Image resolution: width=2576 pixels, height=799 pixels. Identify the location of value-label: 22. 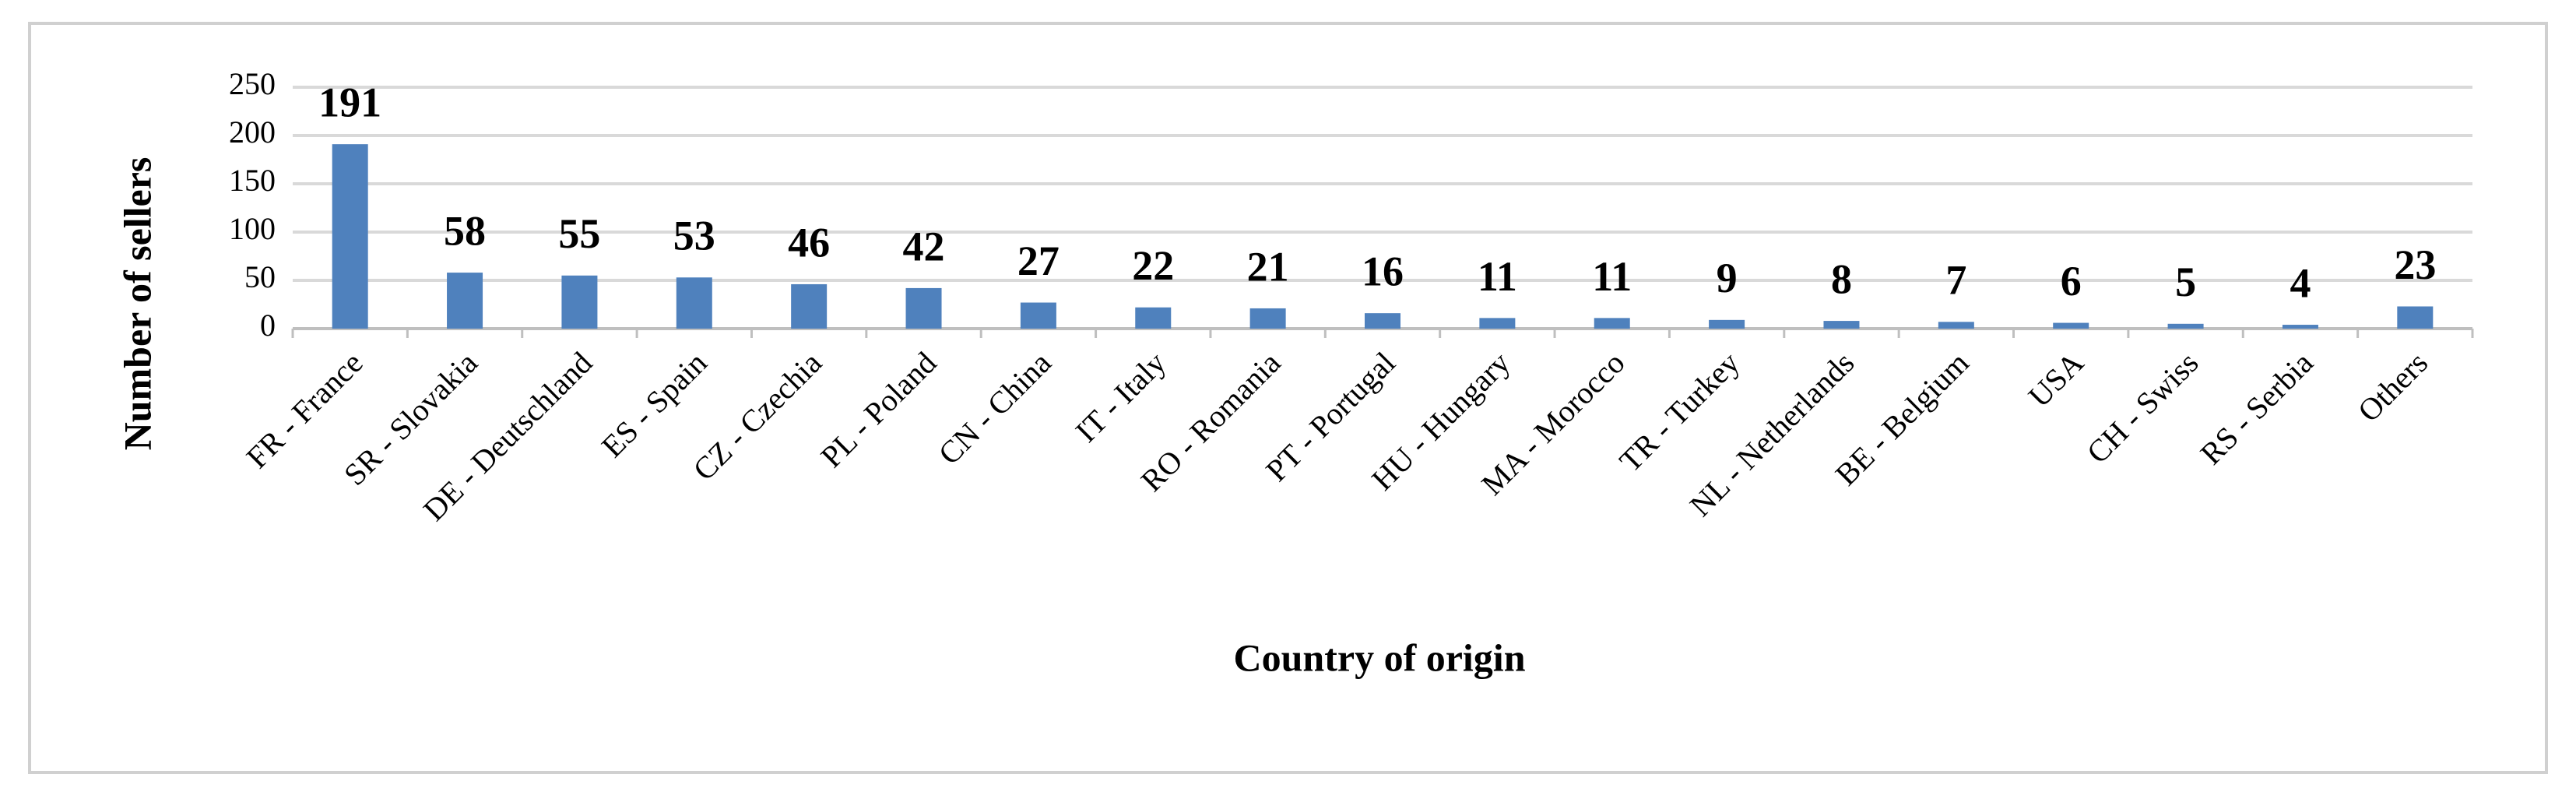
(1153, 265).